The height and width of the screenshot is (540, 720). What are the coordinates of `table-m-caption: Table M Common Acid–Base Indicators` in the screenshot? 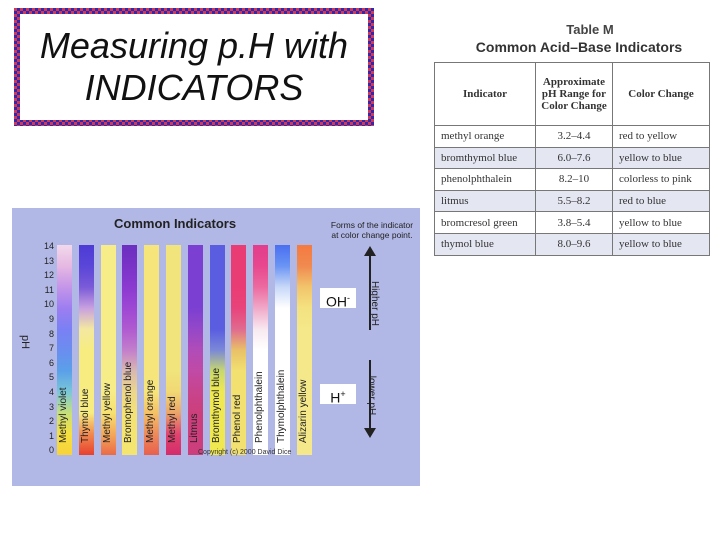 It's located at (577, 38).